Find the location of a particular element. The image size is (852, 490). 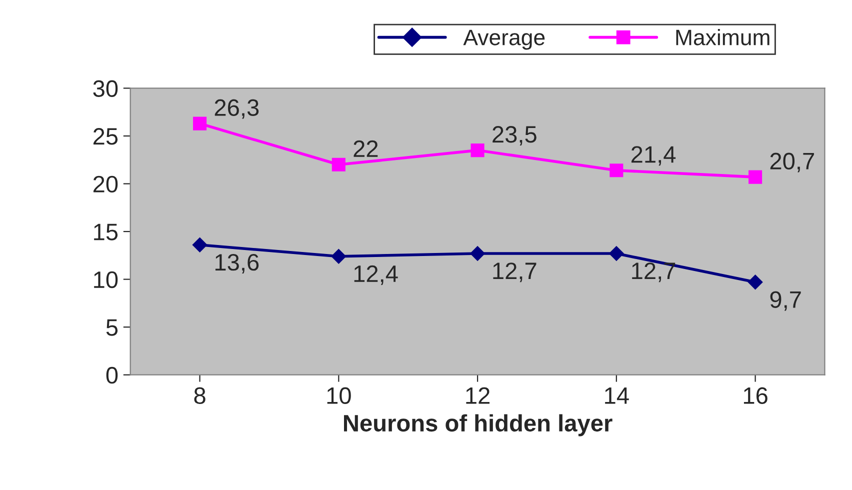

y-tick-label: 15 is located at coordinates (106, 232).